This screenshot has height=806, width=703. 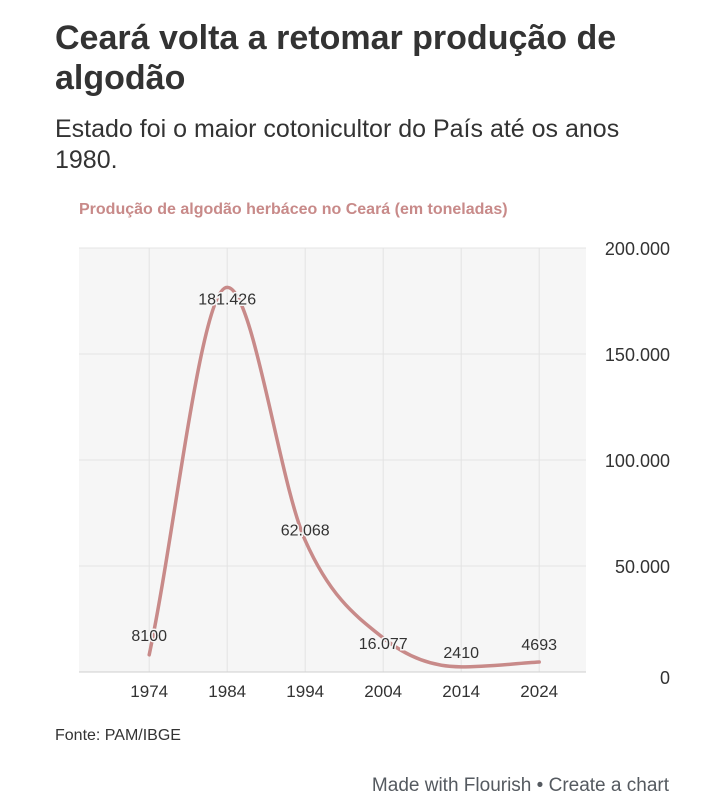 I want to click on data-label: 4693, so click(x=539, y=645).